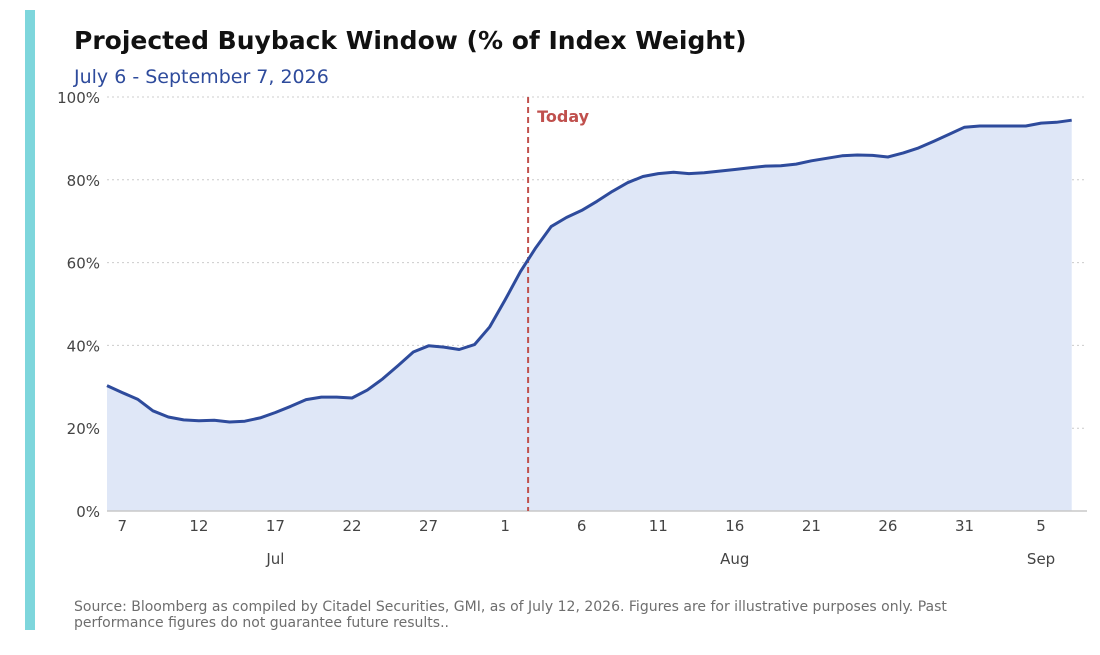  Describe the element at coordinates (83, 429) in the screenshot. I see `y-tick-label: 20%` at that location.